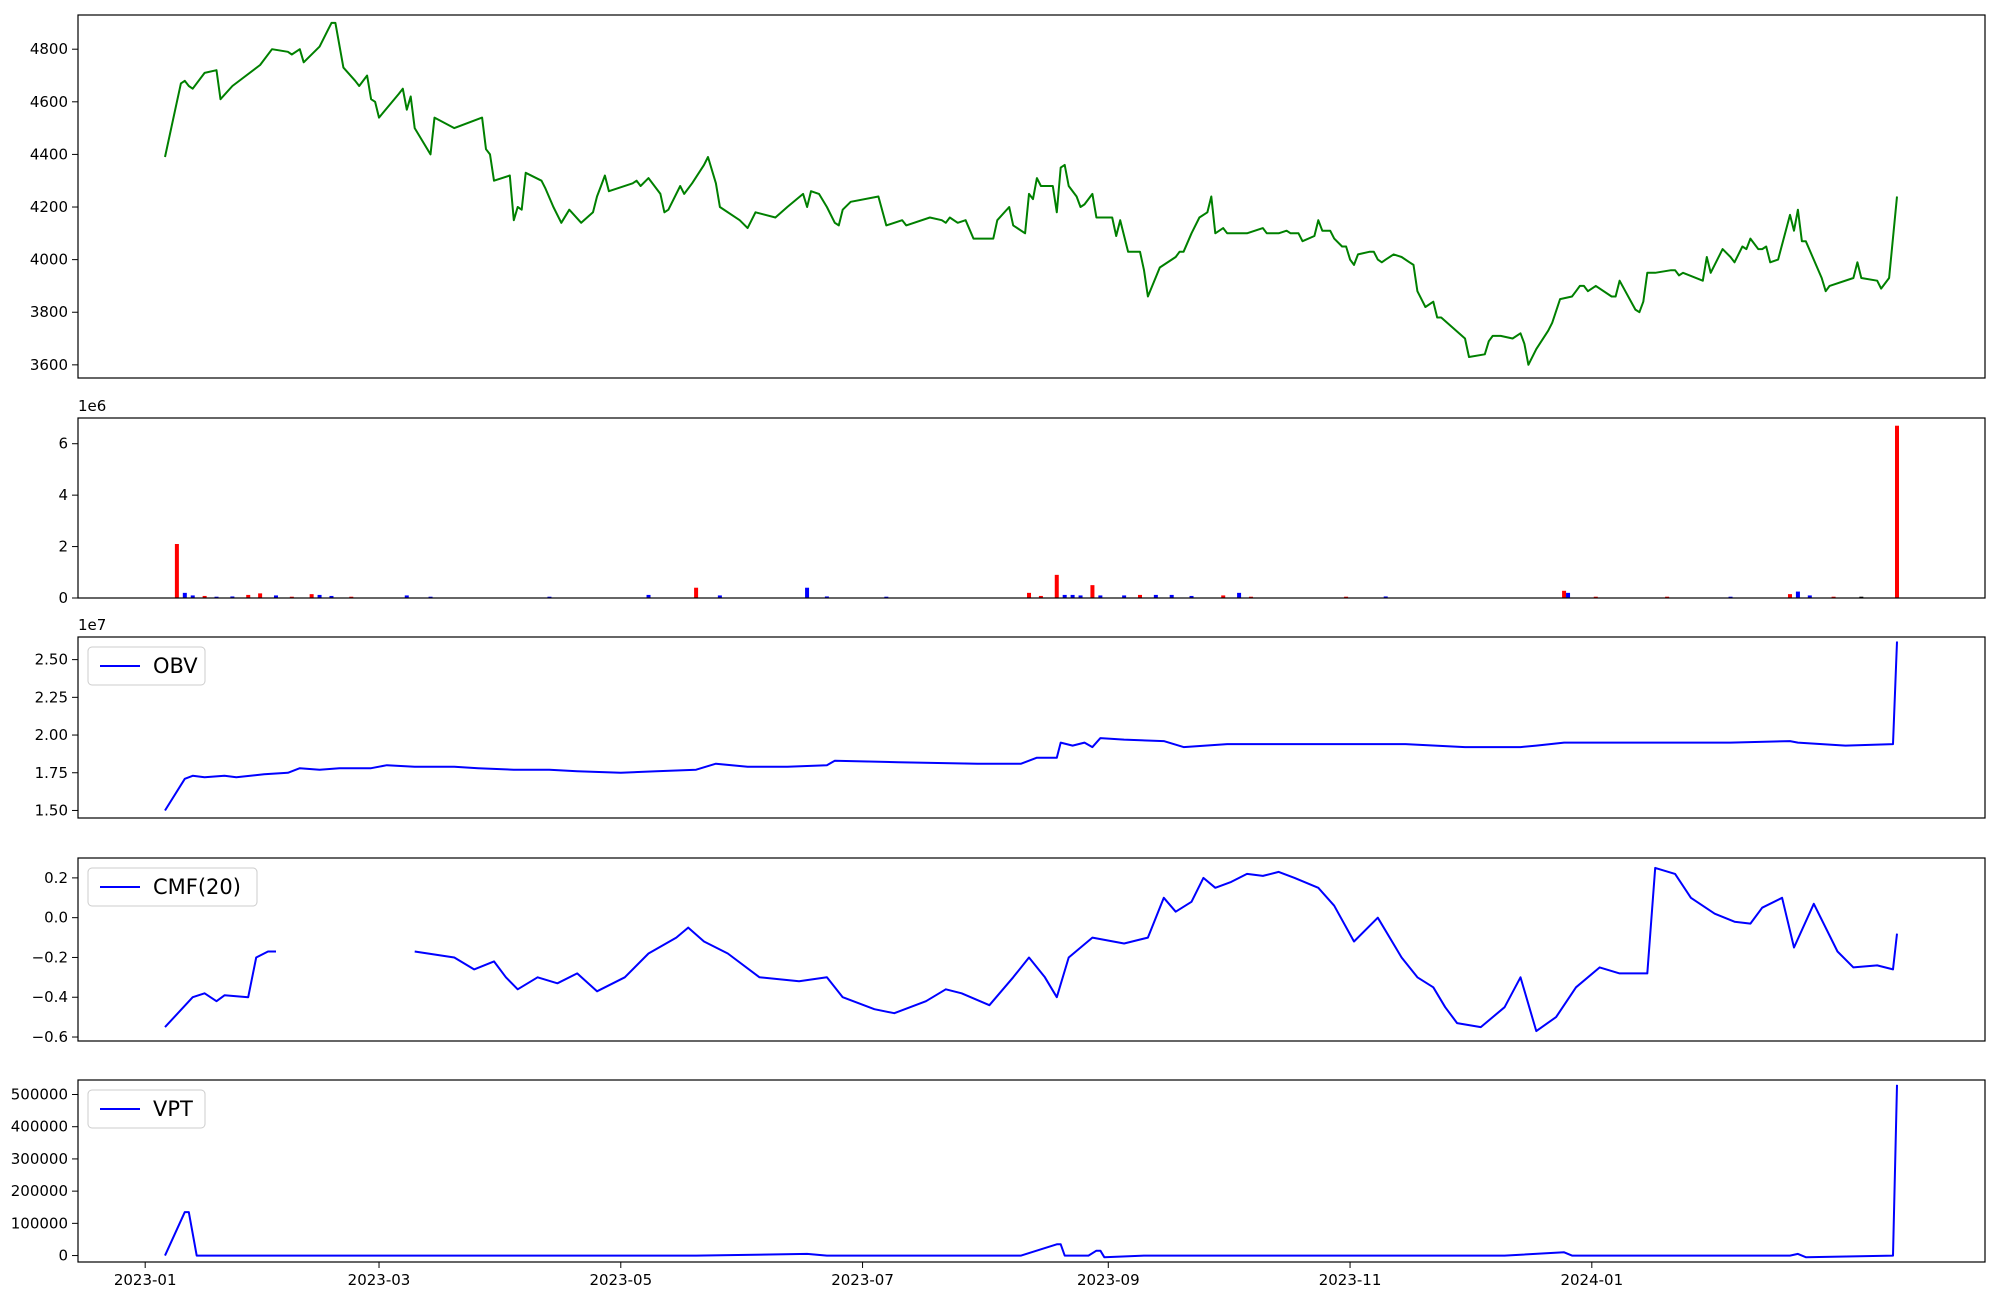  Describe the element at coordinates (50, 997) in the screenshot. I see `cmf-ytick-label: −0.4` at that location.